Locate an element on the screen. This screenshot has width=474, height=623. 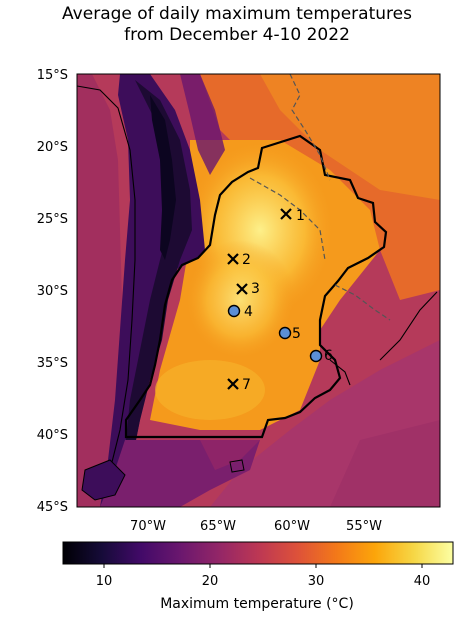
lat-tick-35s: 35°S is located at coordinates (52, 363).